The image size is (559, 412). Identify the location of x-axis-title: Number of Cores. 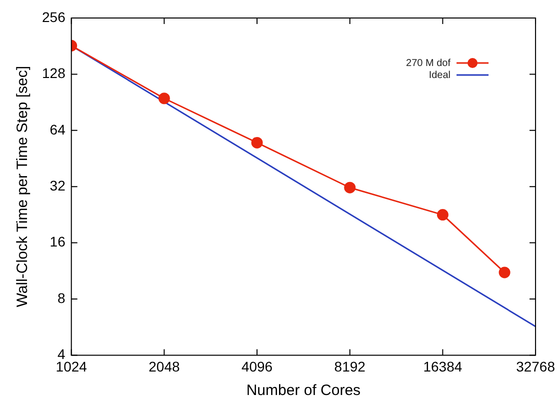
(303, 391).